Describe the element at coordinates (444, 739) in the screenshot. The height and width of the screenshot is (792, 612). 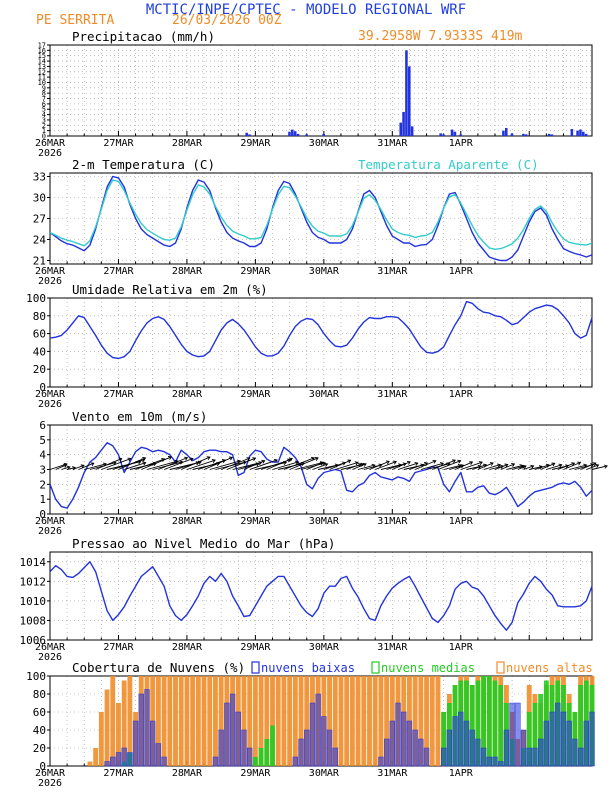
I see `cloud-bar-nuvens-medias` at that location.